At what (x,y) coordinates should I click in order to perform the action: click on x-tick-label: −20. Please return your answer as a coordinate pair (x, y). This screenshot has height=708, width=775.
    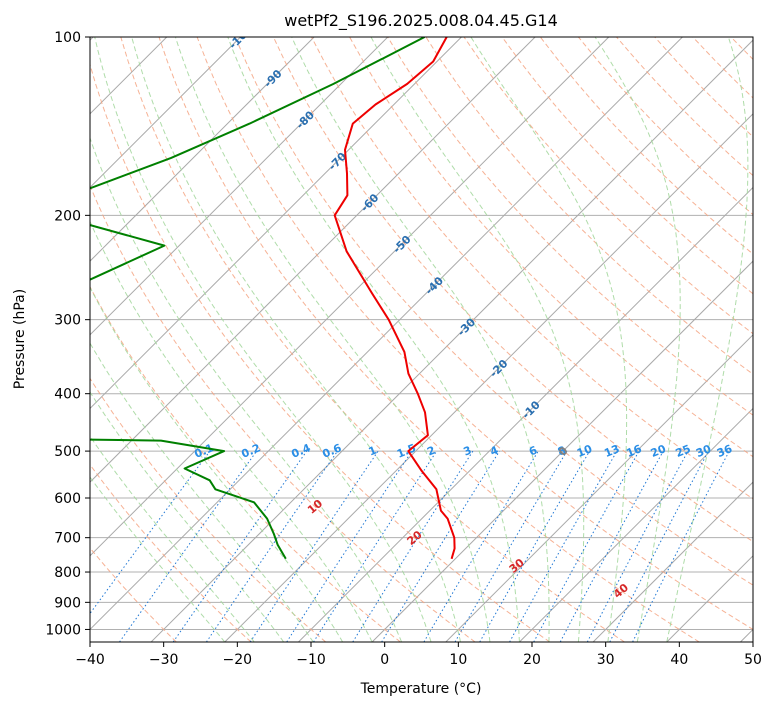
    Looking at the image, I should click on (238, 660).